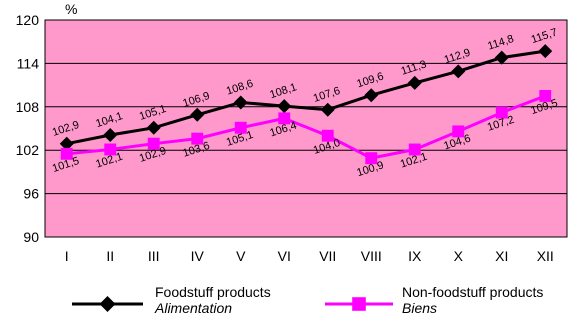  I want to click on y-tick-label: 96, so click(31, 194).